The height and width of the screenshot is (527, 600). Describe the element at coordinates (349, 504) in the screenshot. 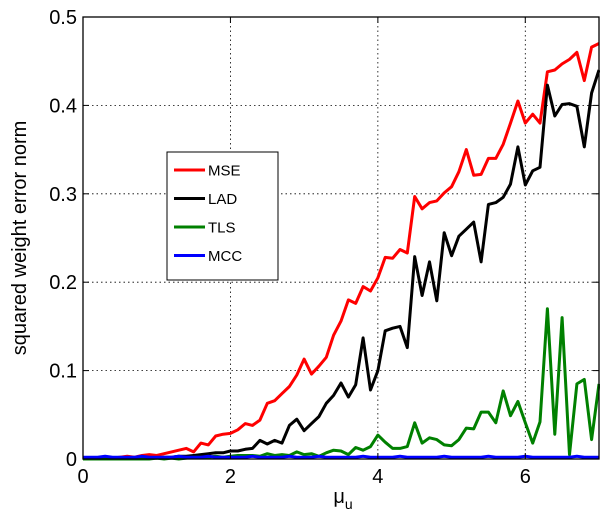

I see `x-axis-title-subscript: u` at that location.